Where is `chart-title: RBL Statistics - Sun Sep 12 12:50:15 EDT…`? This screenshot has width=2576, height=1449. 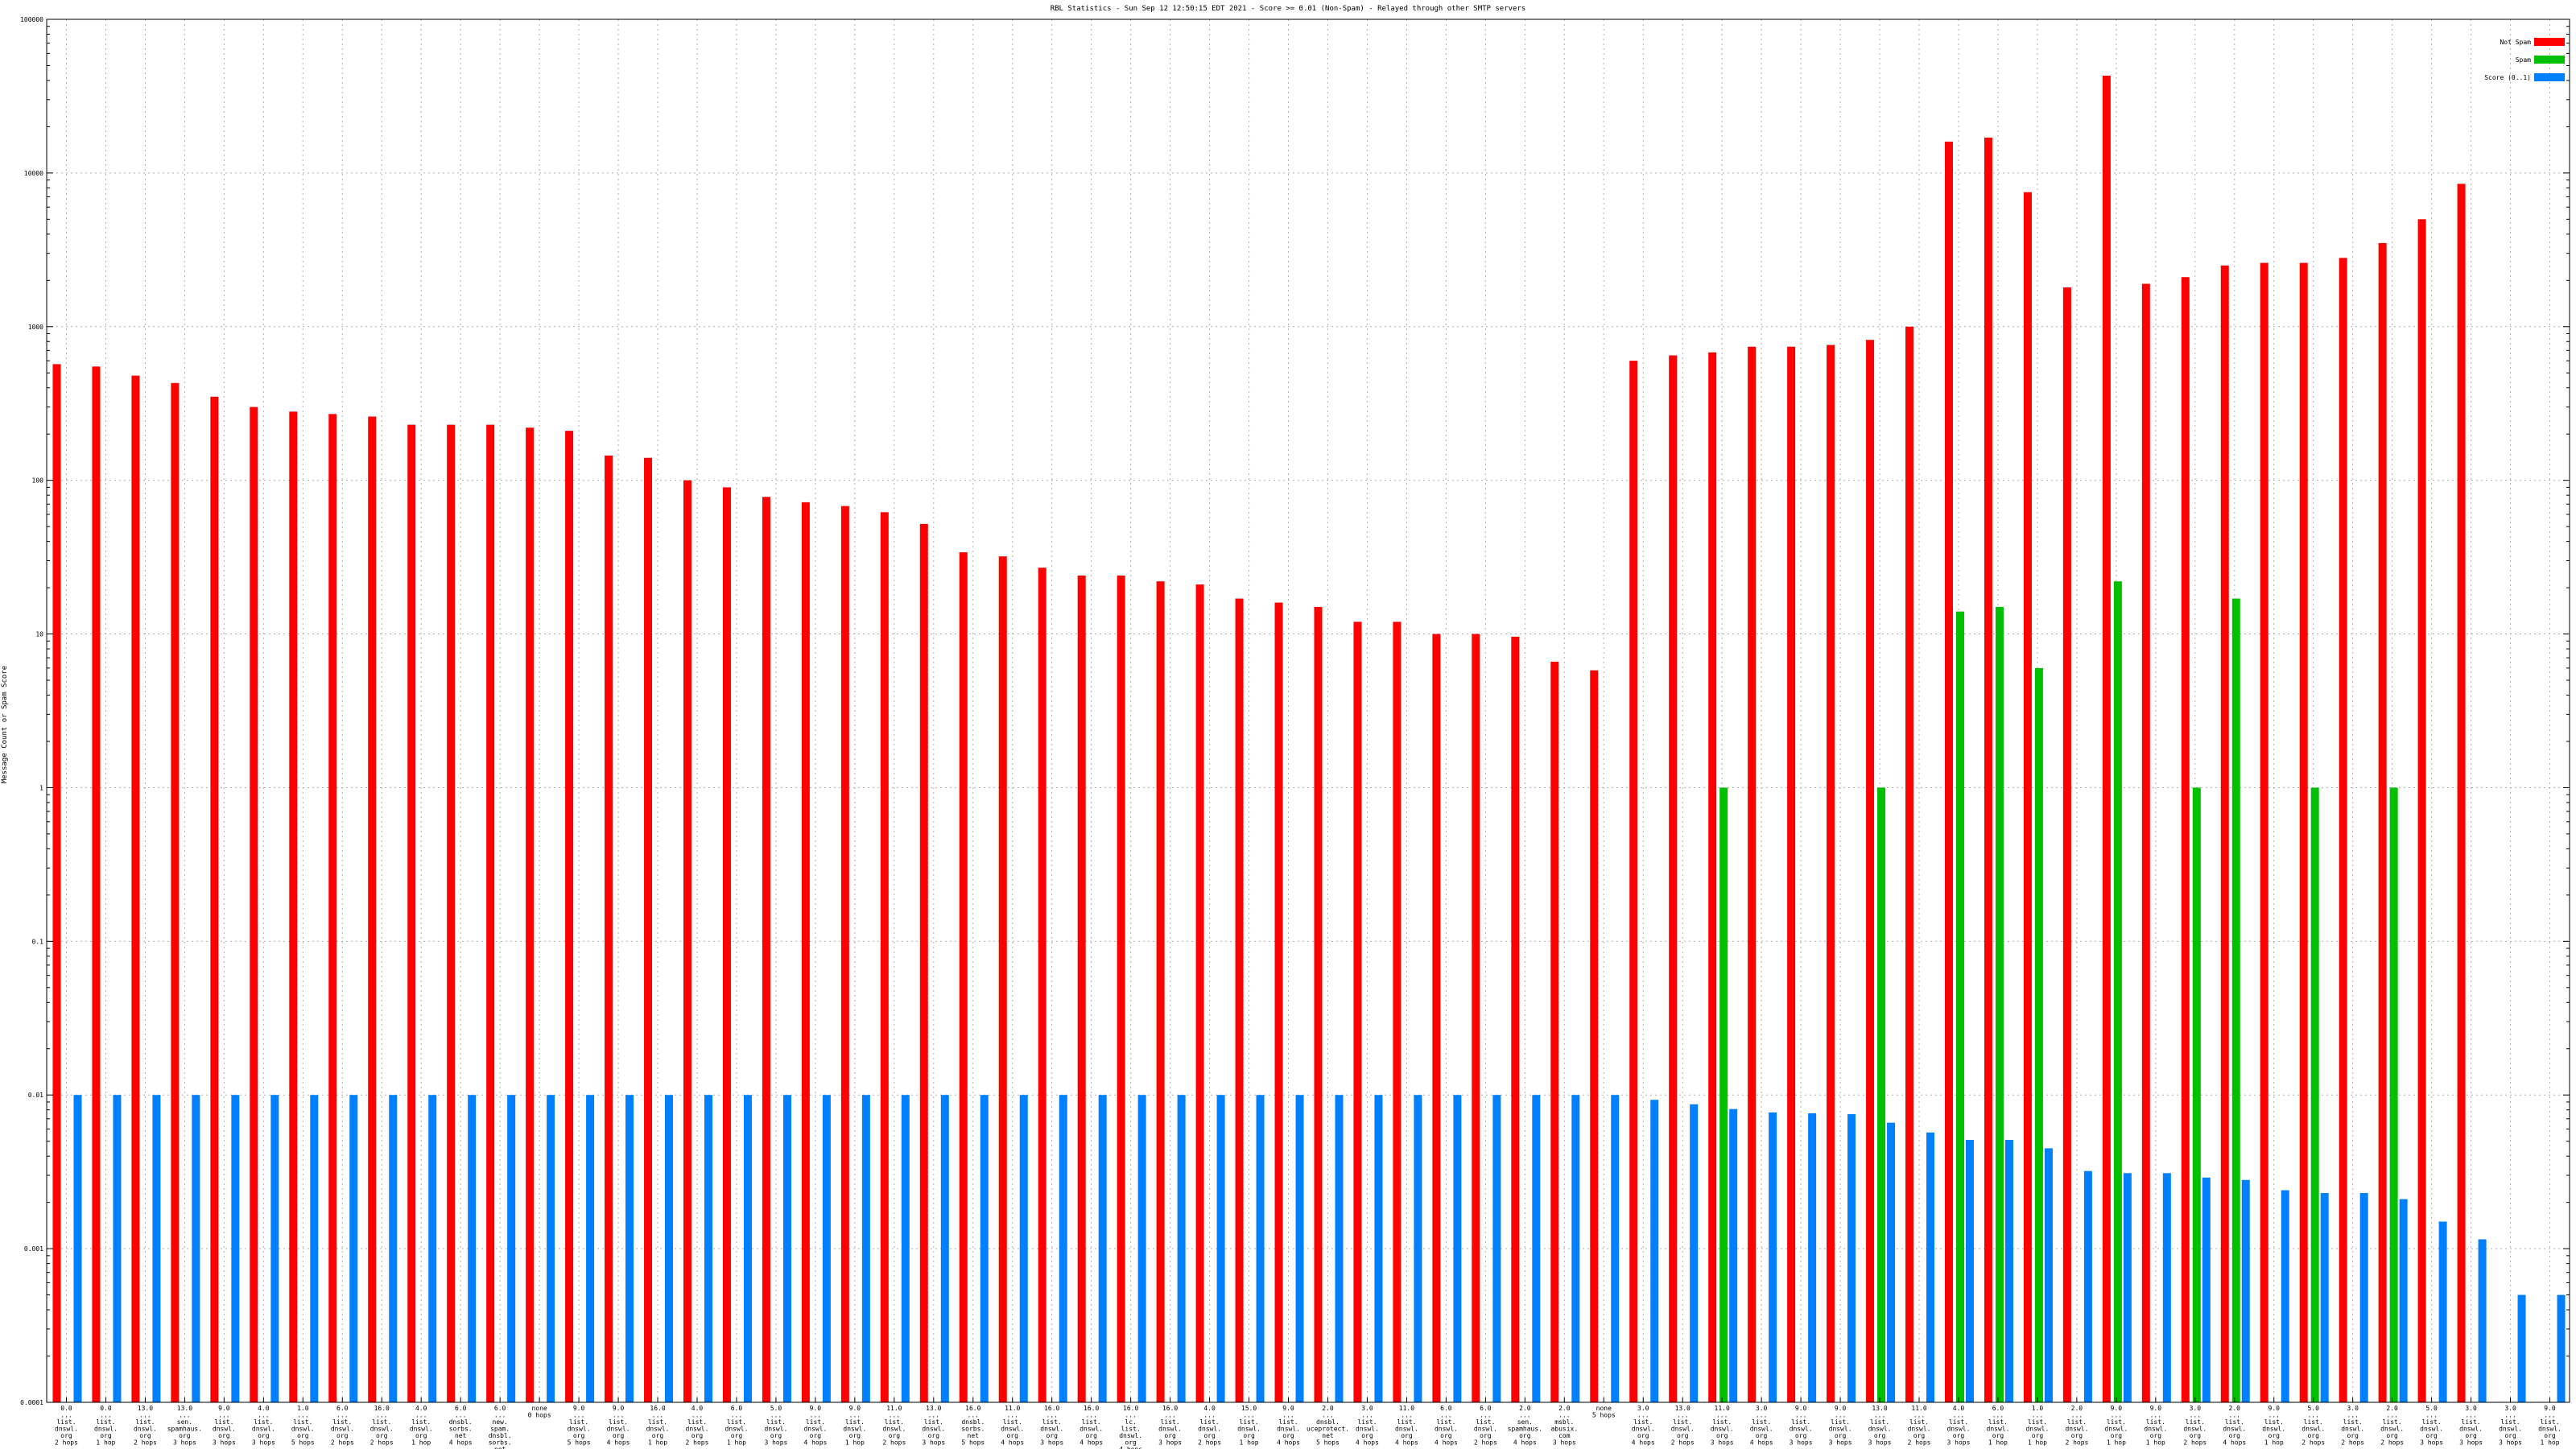
chart-title: RBL Statistics - Sun Sep 12 12:50:15 EDT… is located at coordinates (1288, 9).